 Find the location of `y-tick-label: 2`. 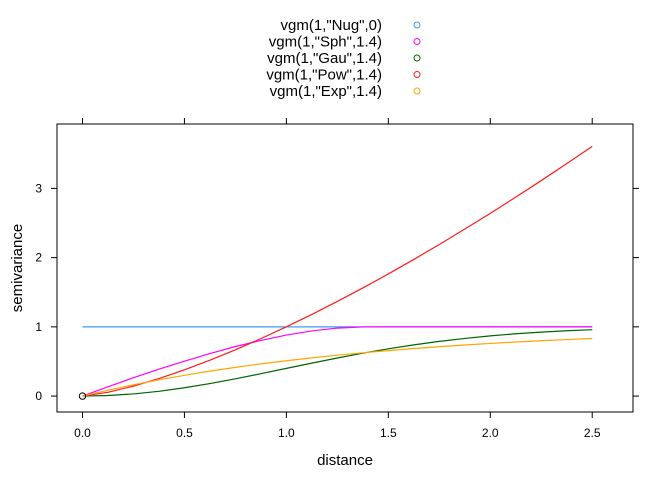

y-tick-label: 2 is located at coordinates (38, 258).